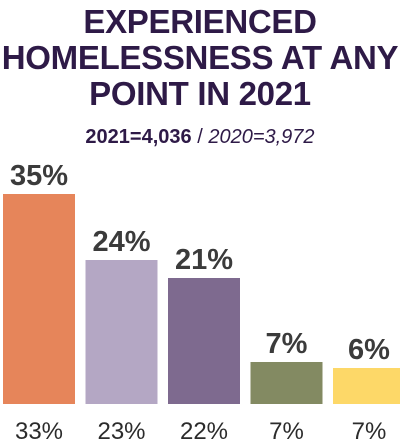 This screenshot has height=447, width=400. What do you see at coordinates (39, 176) in the screenshot?
I see `bar-value-label-2021-1: 35%` at bounding box center [39, 176].